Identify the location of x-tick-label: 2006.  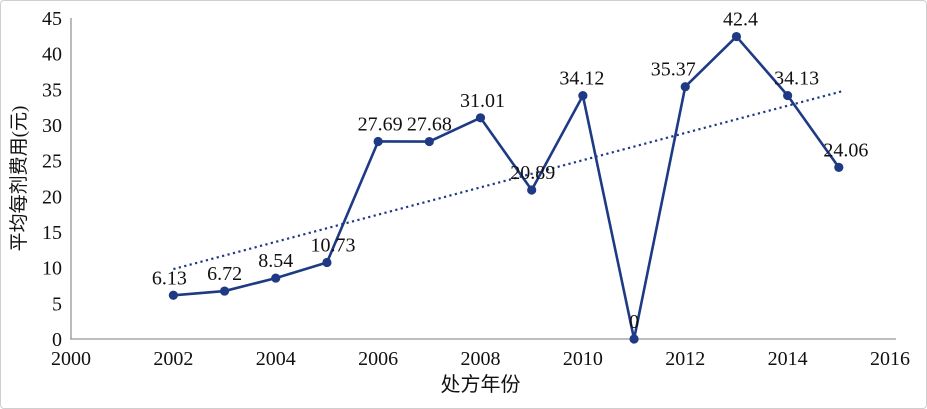
(378, 359).